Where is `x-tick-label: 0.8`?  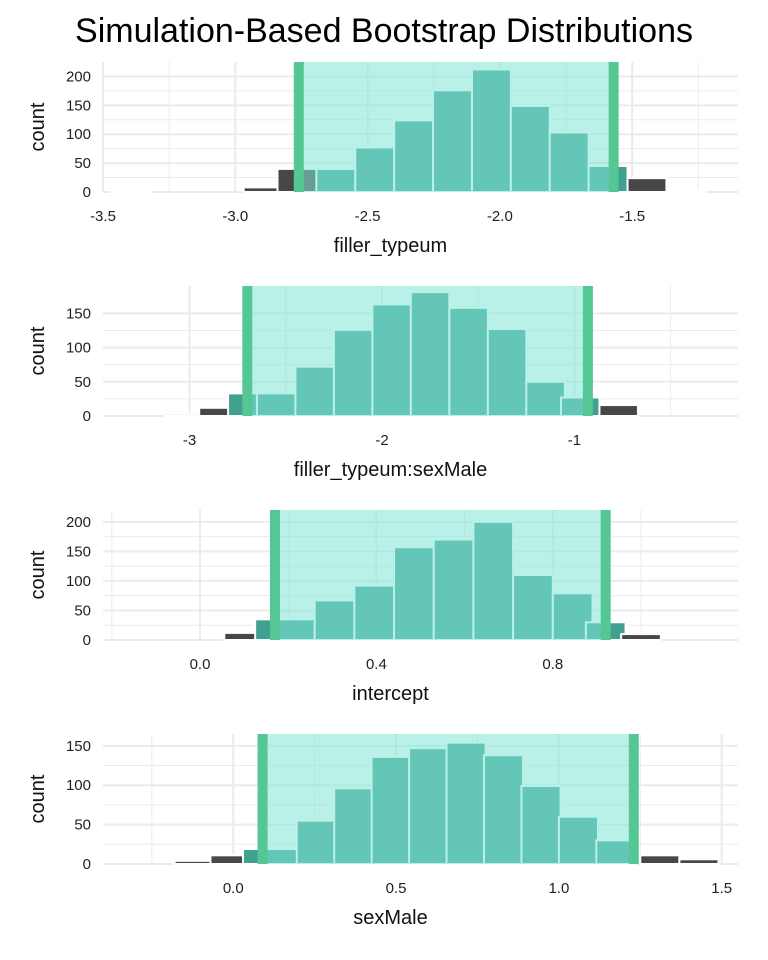 x-tick-label: 0.8 is located at coordinates (552, 664).